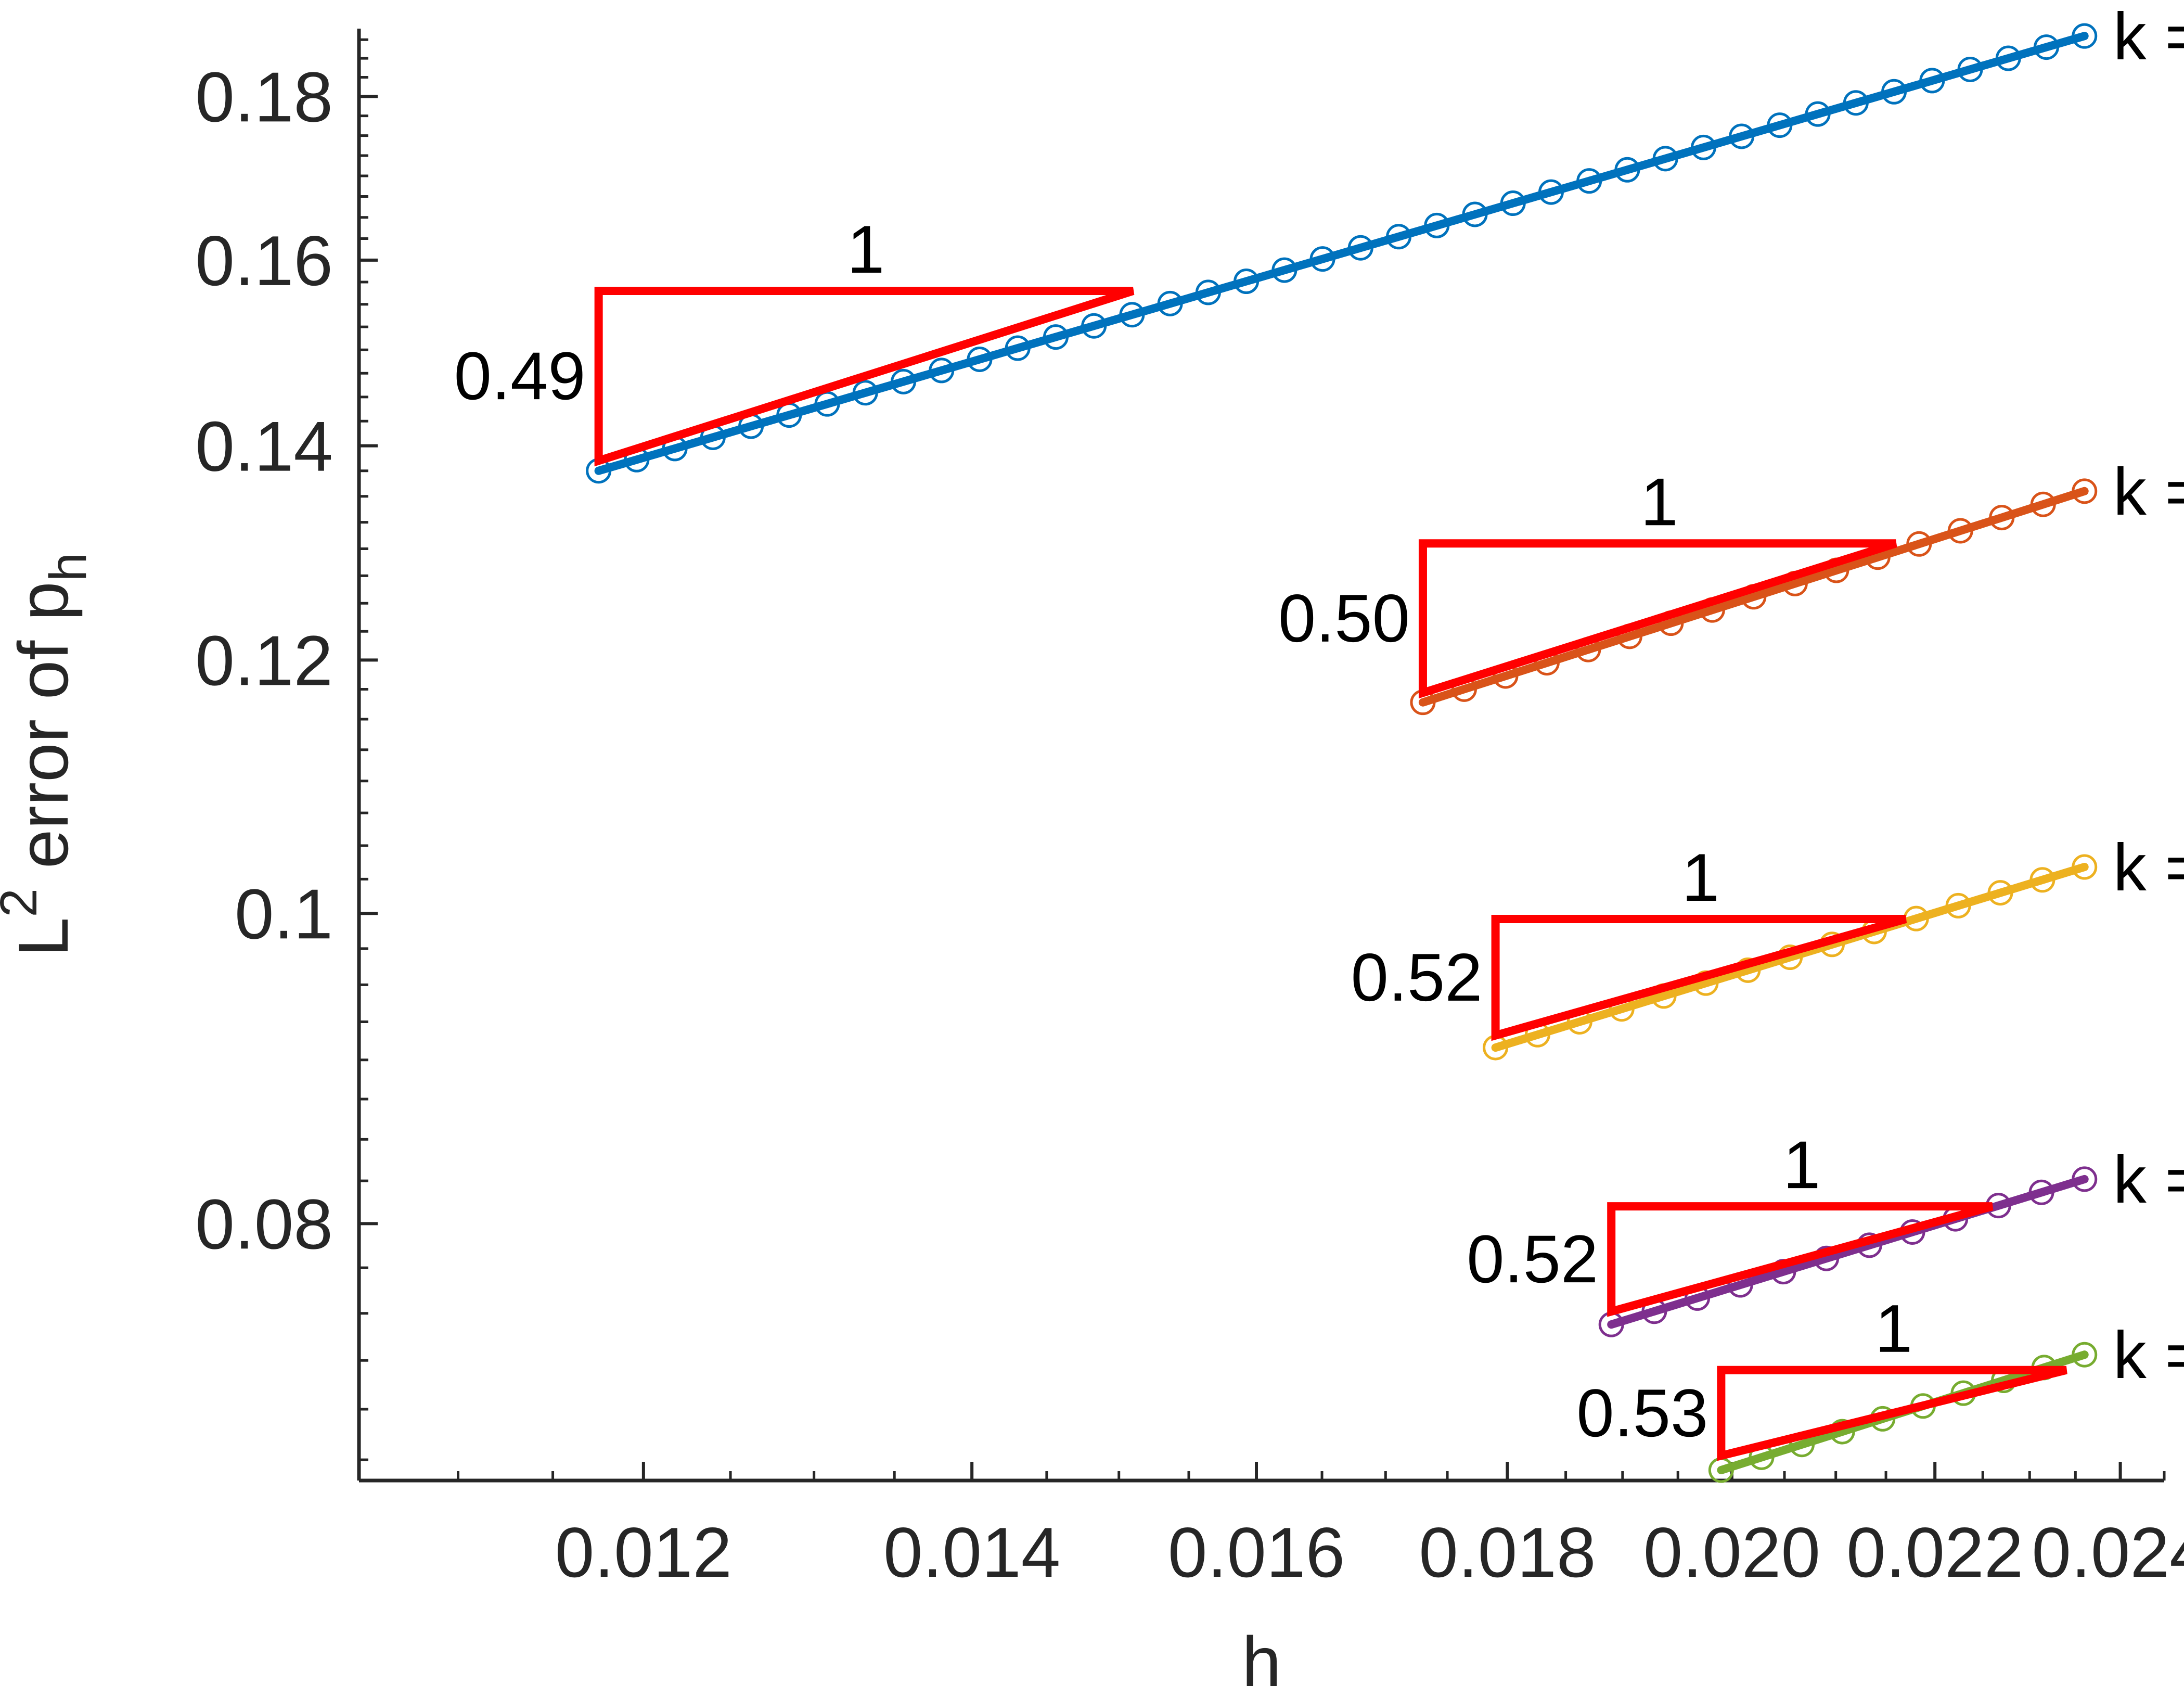 This screenshot has height=1697, width=2184. I want to click on x-tick-label: 0.024, so click(2108, 1552).